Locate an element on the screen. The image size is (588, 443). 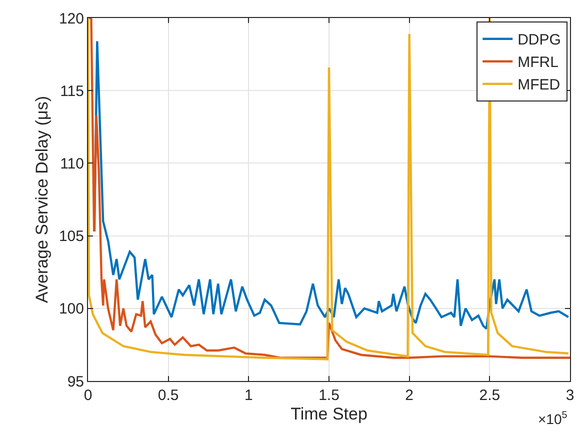
y-tick-label: 100 is located at coordinates (71, 309).